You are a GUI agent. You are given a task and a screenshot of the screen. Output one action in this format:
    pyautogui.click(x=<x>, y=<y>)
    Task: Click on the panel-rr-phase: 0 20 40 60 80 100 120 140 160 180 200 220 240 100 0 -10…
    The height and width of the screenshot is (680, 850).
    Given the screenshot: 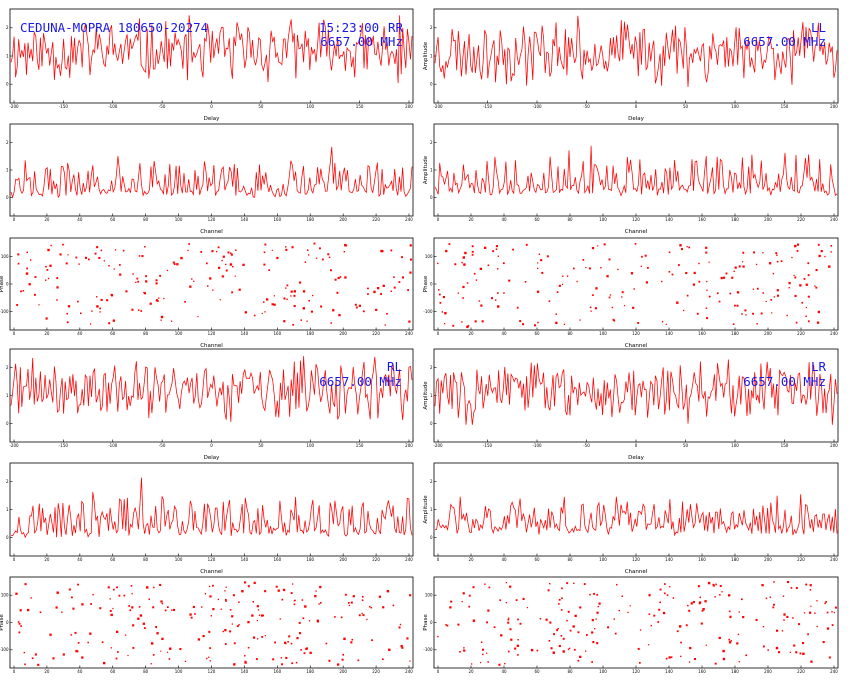 What is the action you would take?
    pyautogui.click(x=207, y=293)
    